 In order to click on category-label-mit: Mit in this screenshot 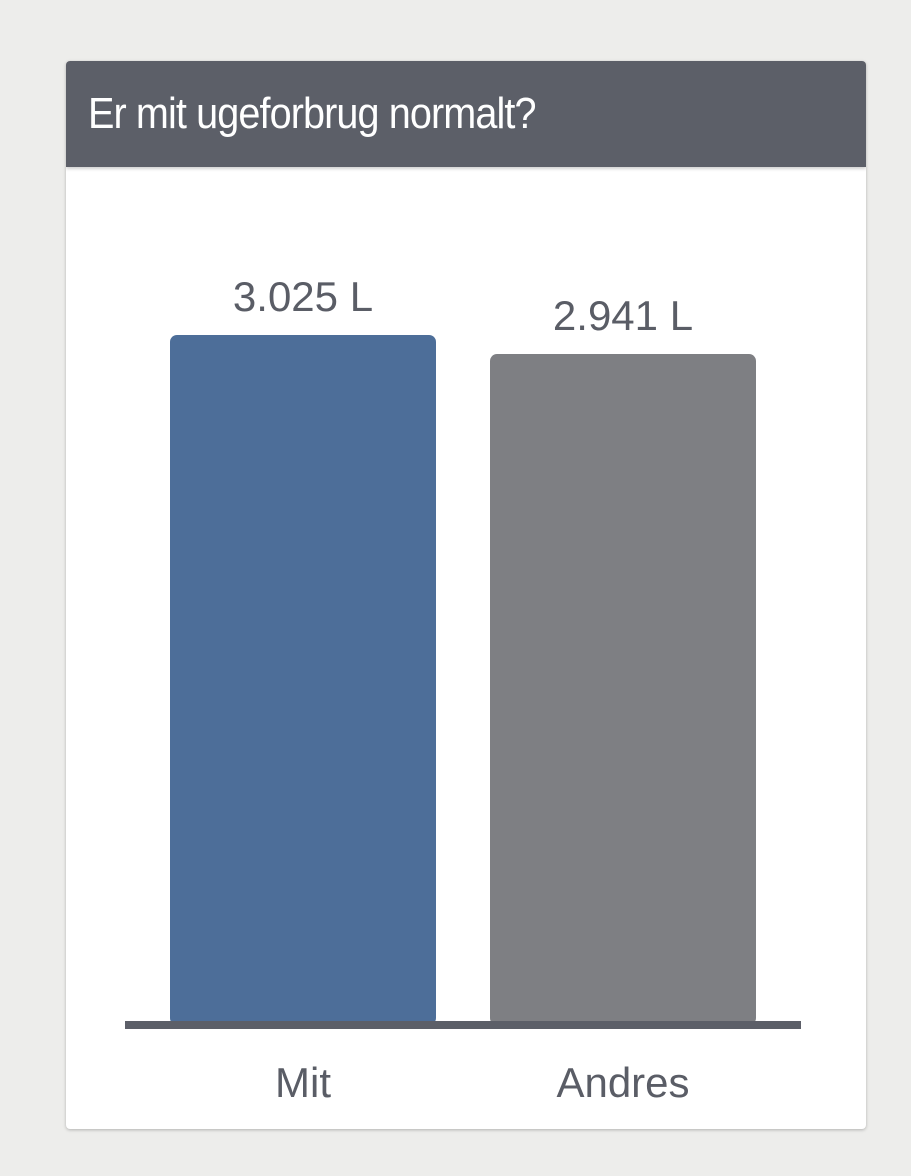, I will do `click(303, 1082)`.